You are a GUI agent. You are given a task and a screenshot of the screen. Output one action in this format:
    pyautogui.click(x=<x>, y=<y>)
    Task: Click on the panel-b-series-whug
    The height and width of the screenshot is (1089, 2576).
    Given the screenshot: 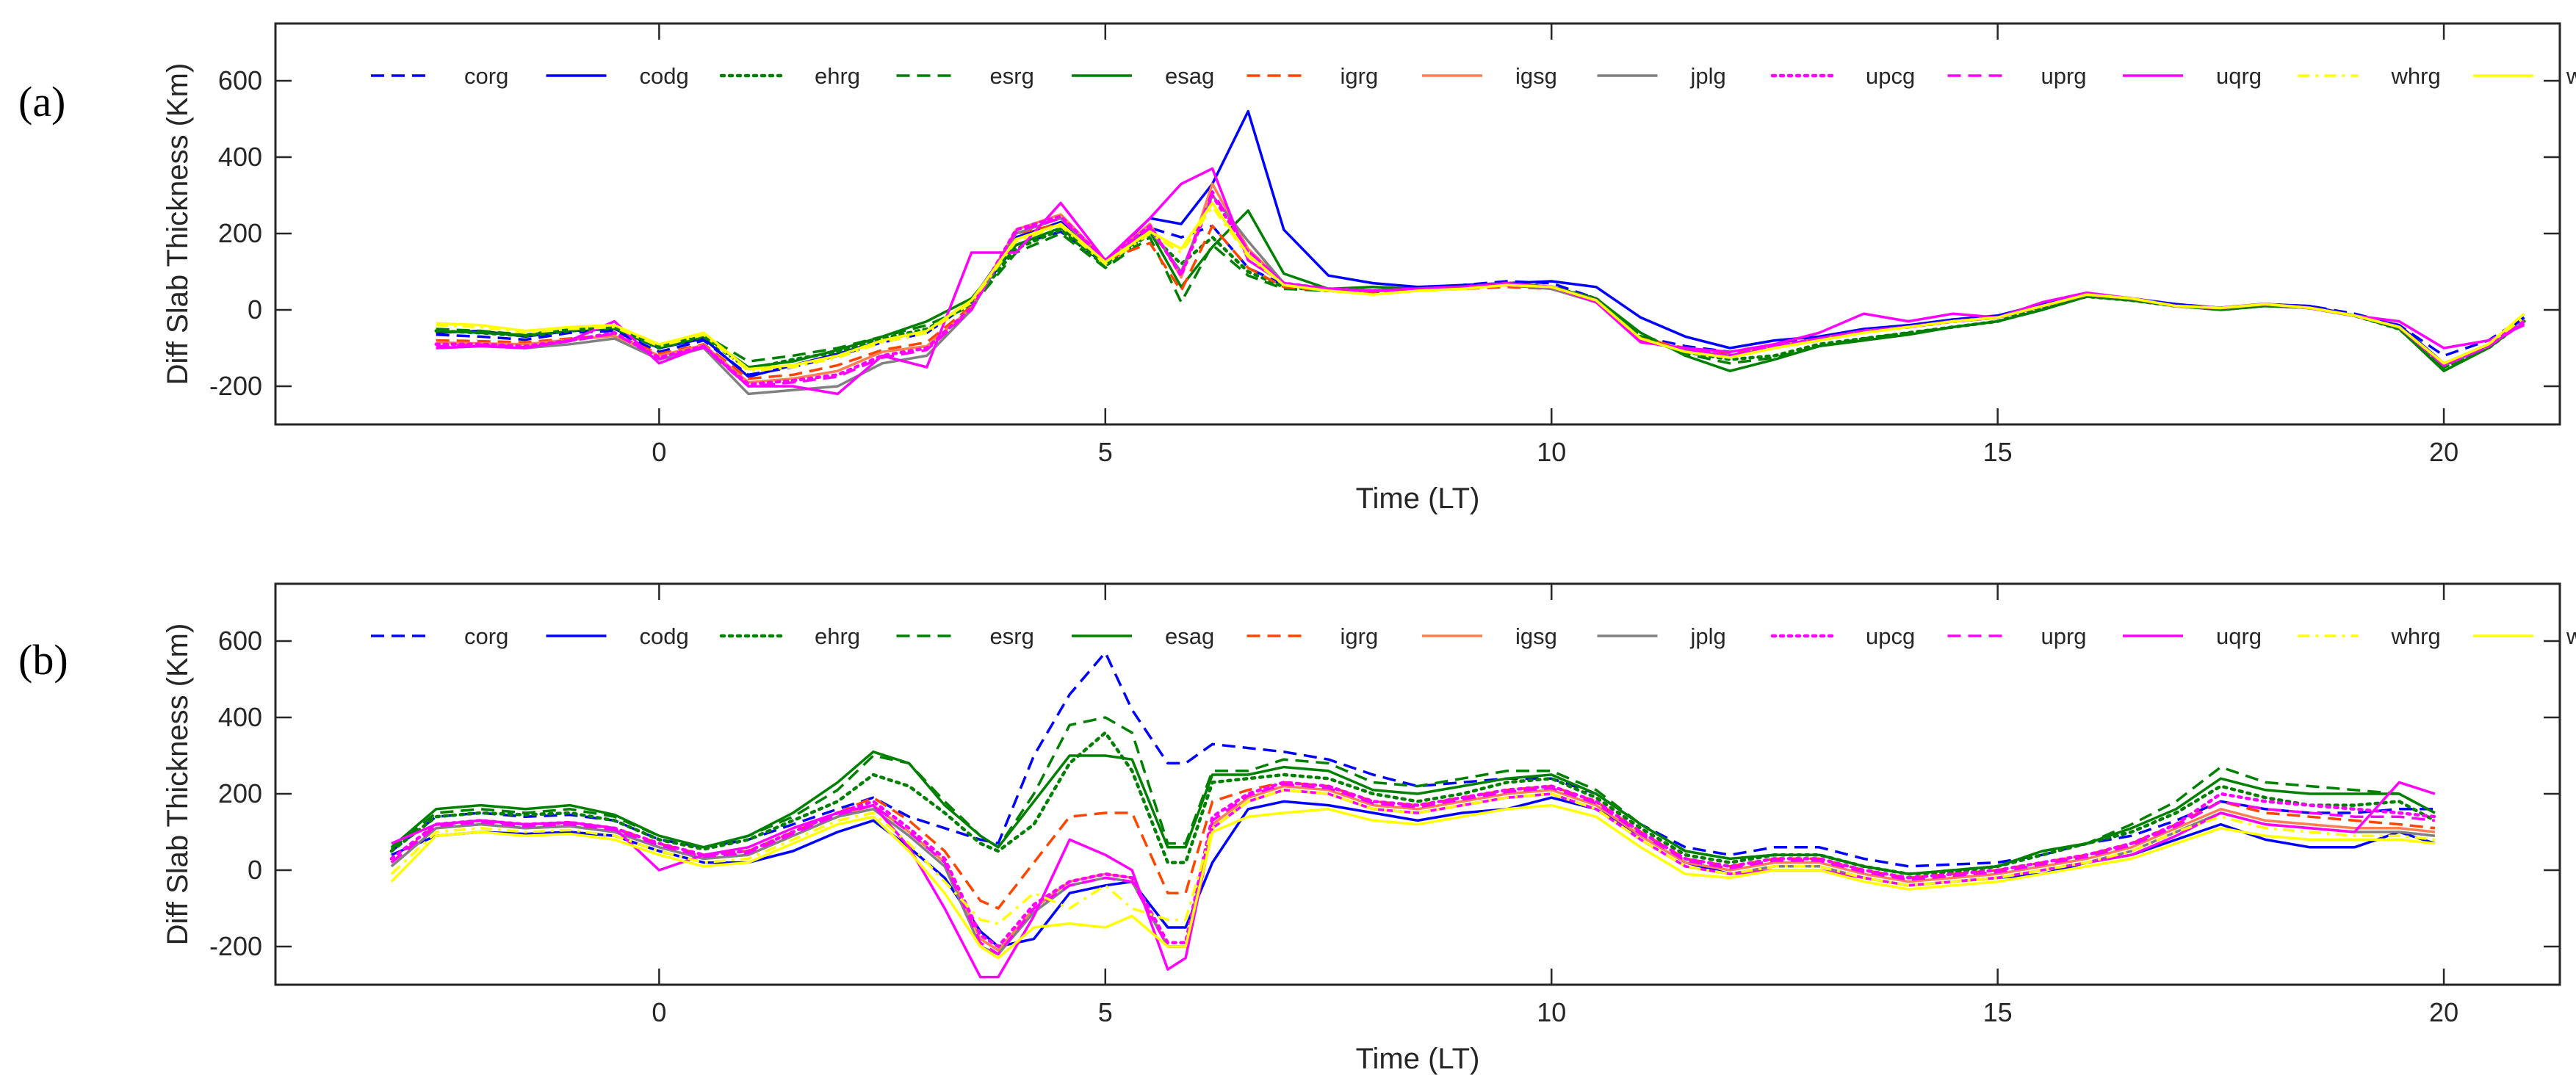 What is the action you would take?
    pyautogui.click(x=1413, y=881)
    